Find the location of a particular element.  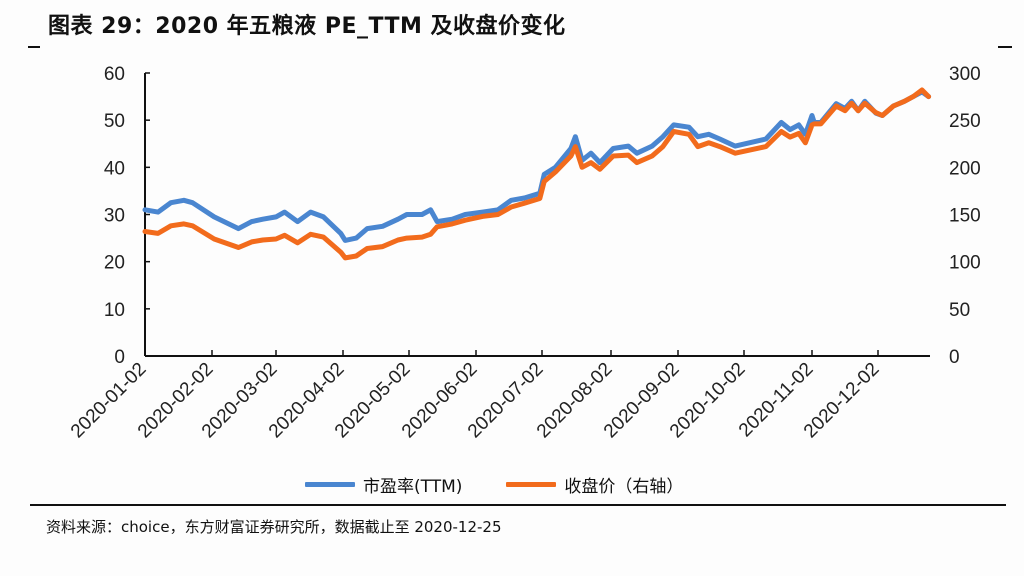

y-left-tick-label: 50 is located at coordinates (114, 121).